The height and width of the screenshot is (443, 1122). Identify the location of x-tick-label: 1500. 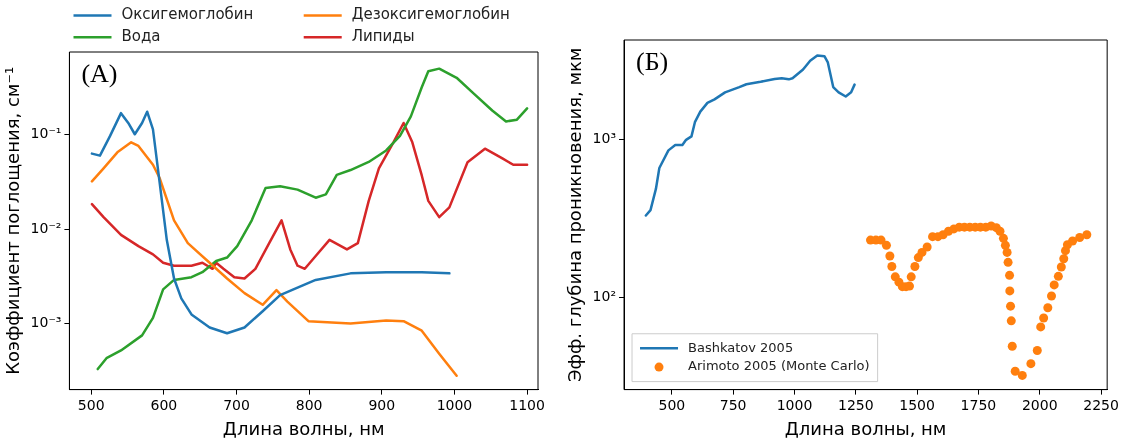
(917, 404).